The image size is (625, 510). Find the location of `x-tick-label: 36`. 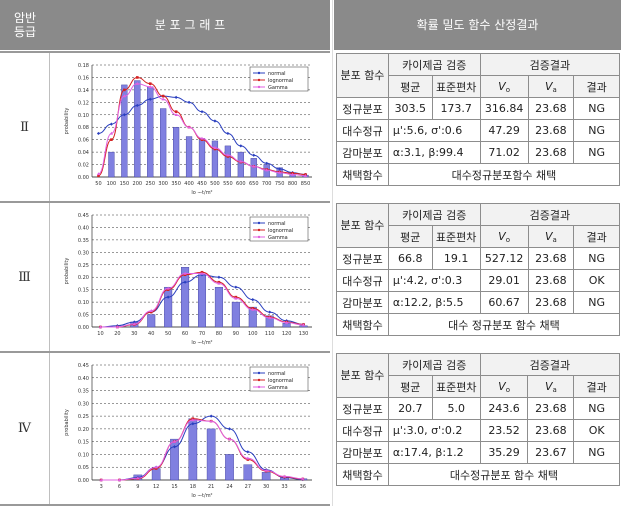

x-tick-label: 36 is located at coordinates (303, 487).